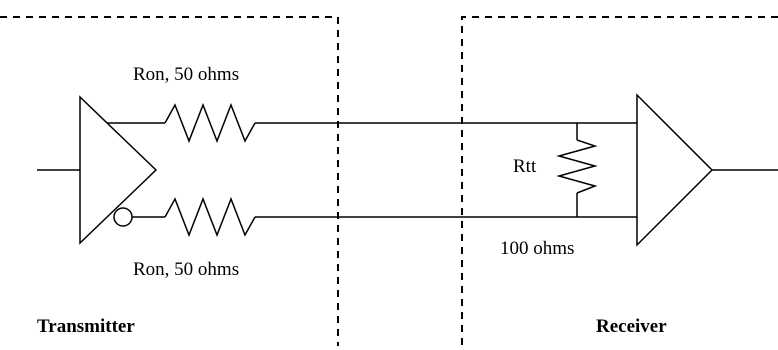  What do you see at coordinates (86, 326) in the screenshot?
I see `transmitter-label: Transmitter` at bounding box center [86, 326].